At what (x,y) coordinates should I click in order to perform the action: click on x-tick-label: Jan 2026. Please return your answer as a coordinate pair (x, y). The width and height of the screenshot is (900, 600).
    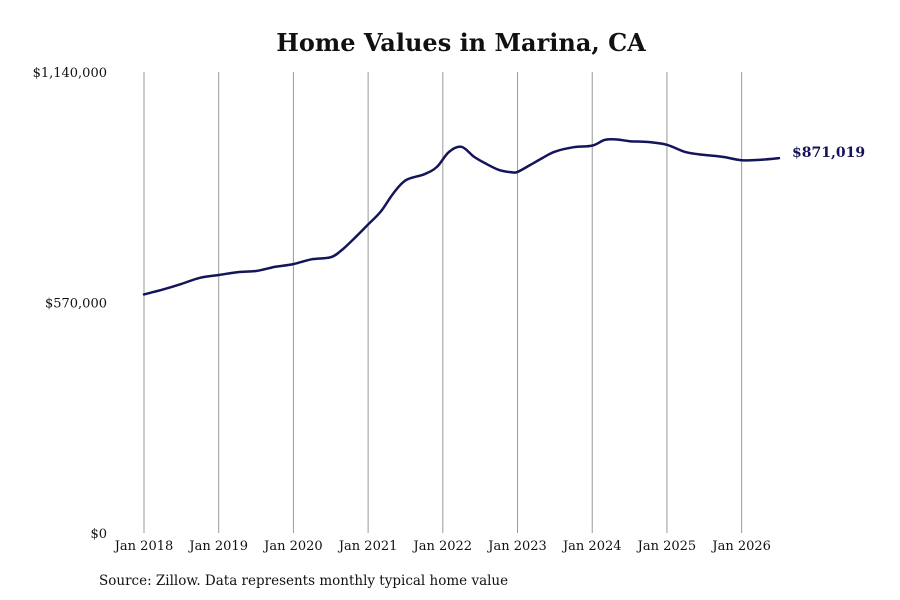
    Looking at the image, I should click on (740, 546).